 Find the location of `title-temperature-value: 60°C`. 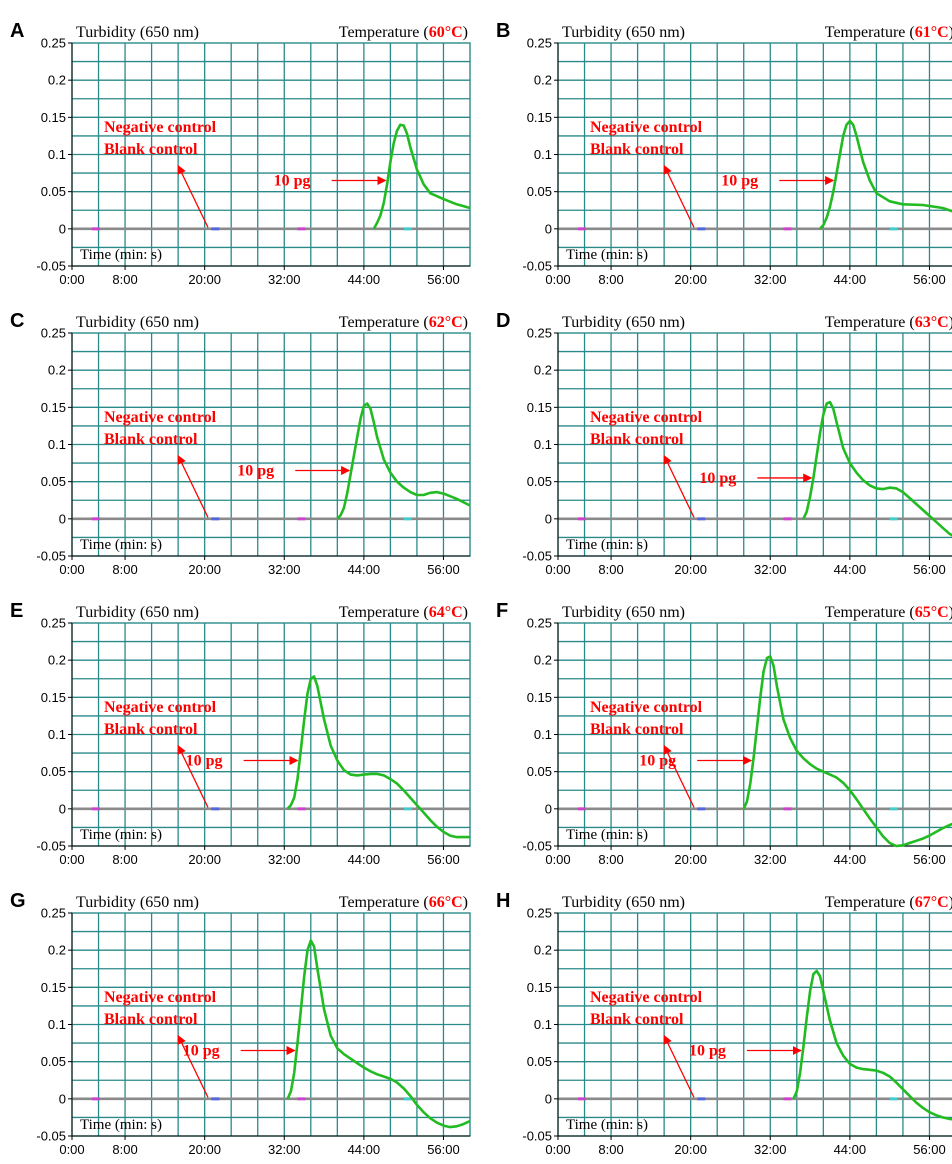

title-temperature-value: 60°C is located at coordinates (446, 32).